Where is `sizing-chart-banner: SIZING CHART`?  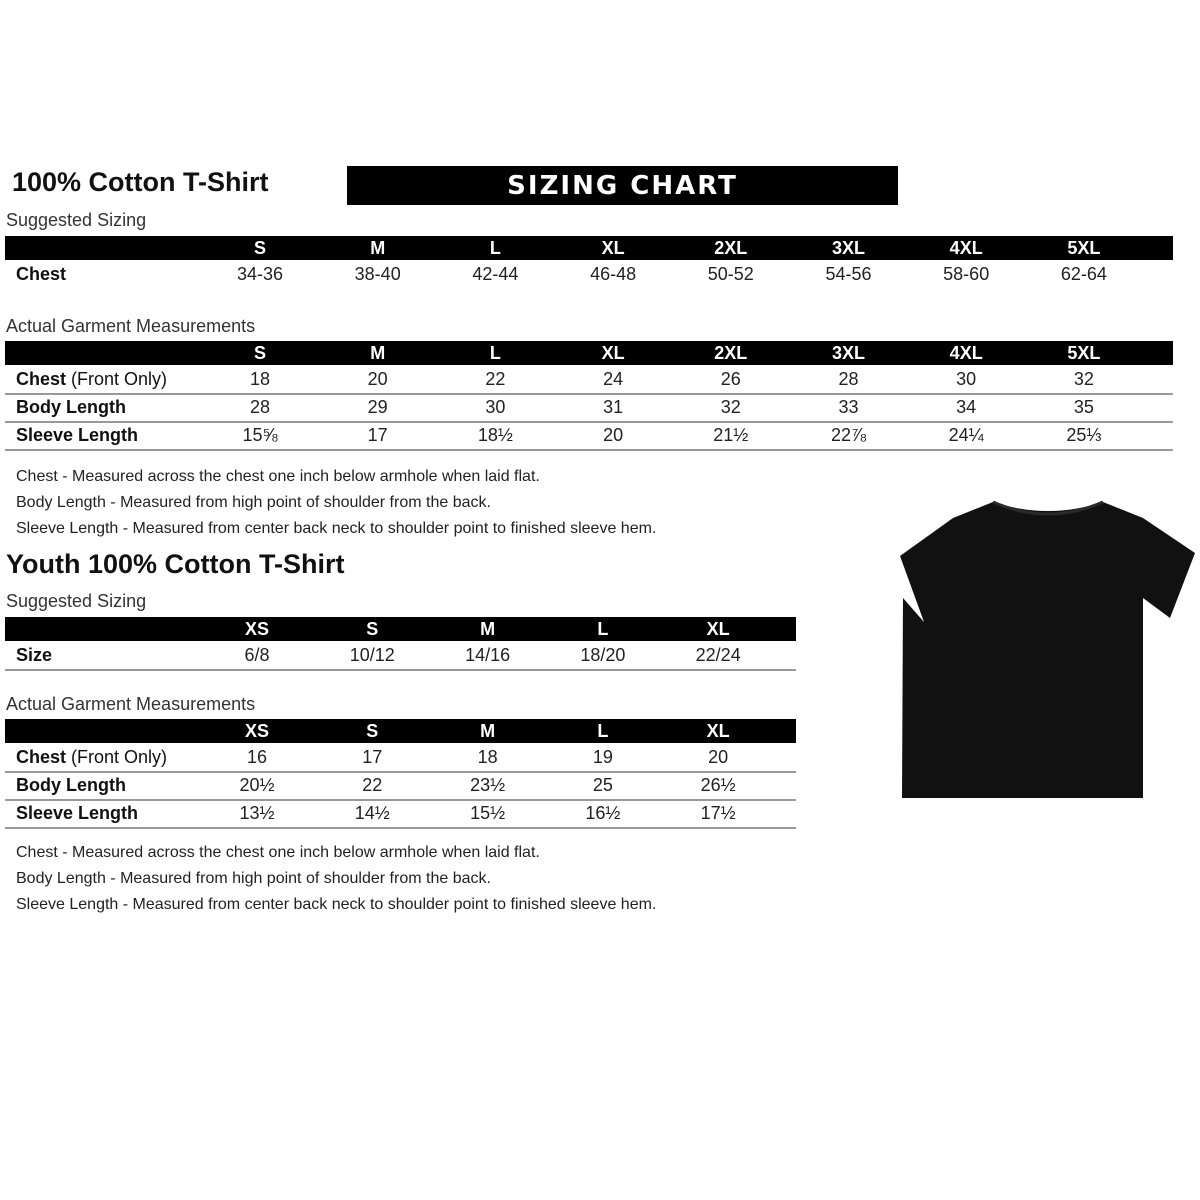
sizing-chart-banner: SIZING CHART is located at coordinates (622, 185).